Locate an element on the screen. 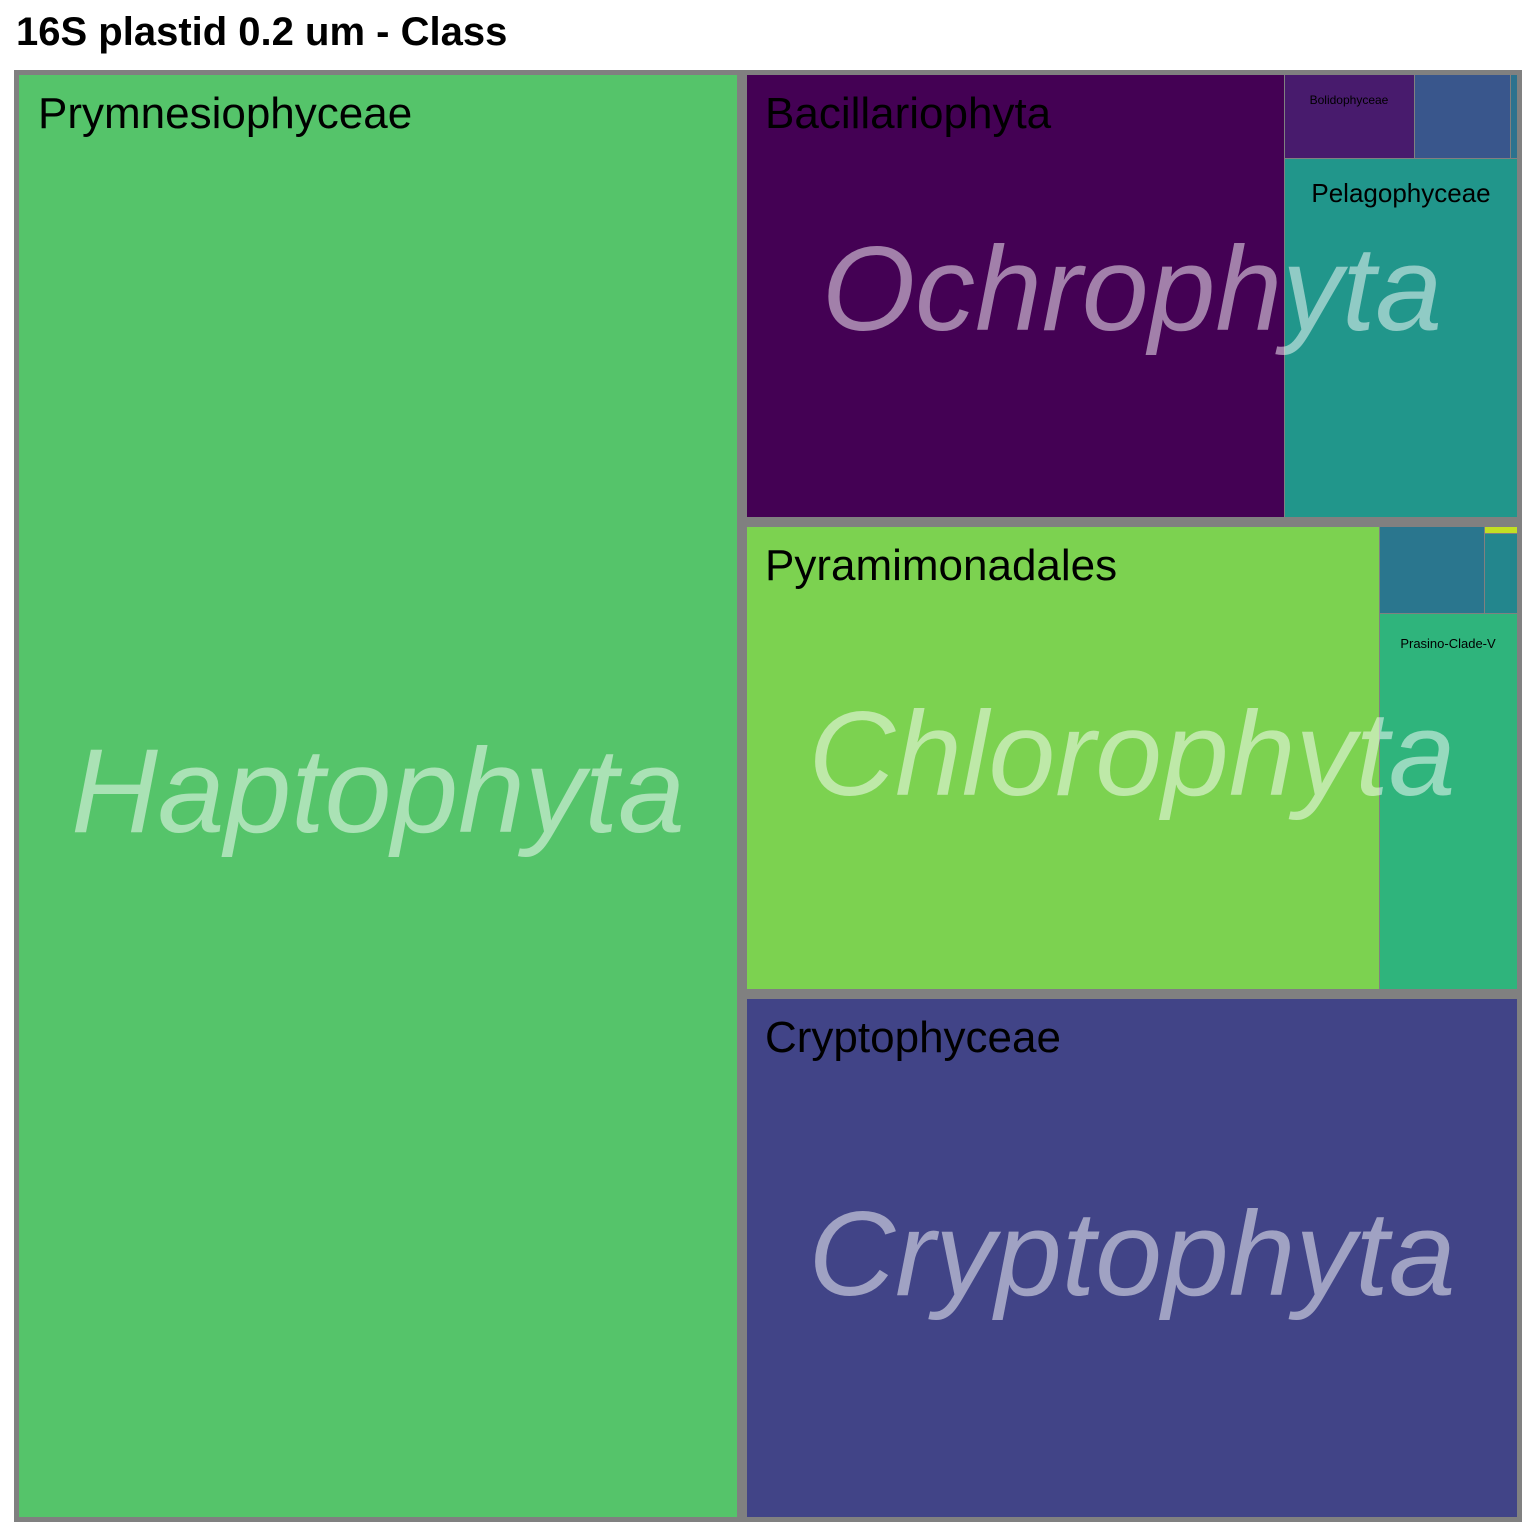 The image size is (1536, 1536). tile-label-pyramimonadales: Pyramimonadales is located at coordinates (941, 565).